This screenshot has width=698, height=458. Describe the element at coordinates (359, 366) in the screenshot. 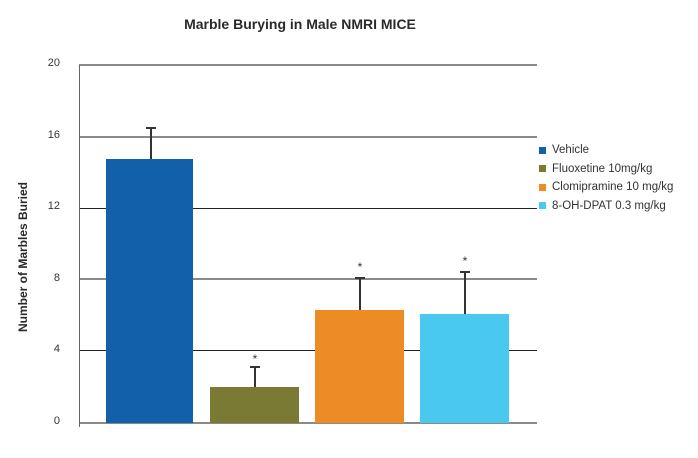

I see `bar-clomipramine` at that location.